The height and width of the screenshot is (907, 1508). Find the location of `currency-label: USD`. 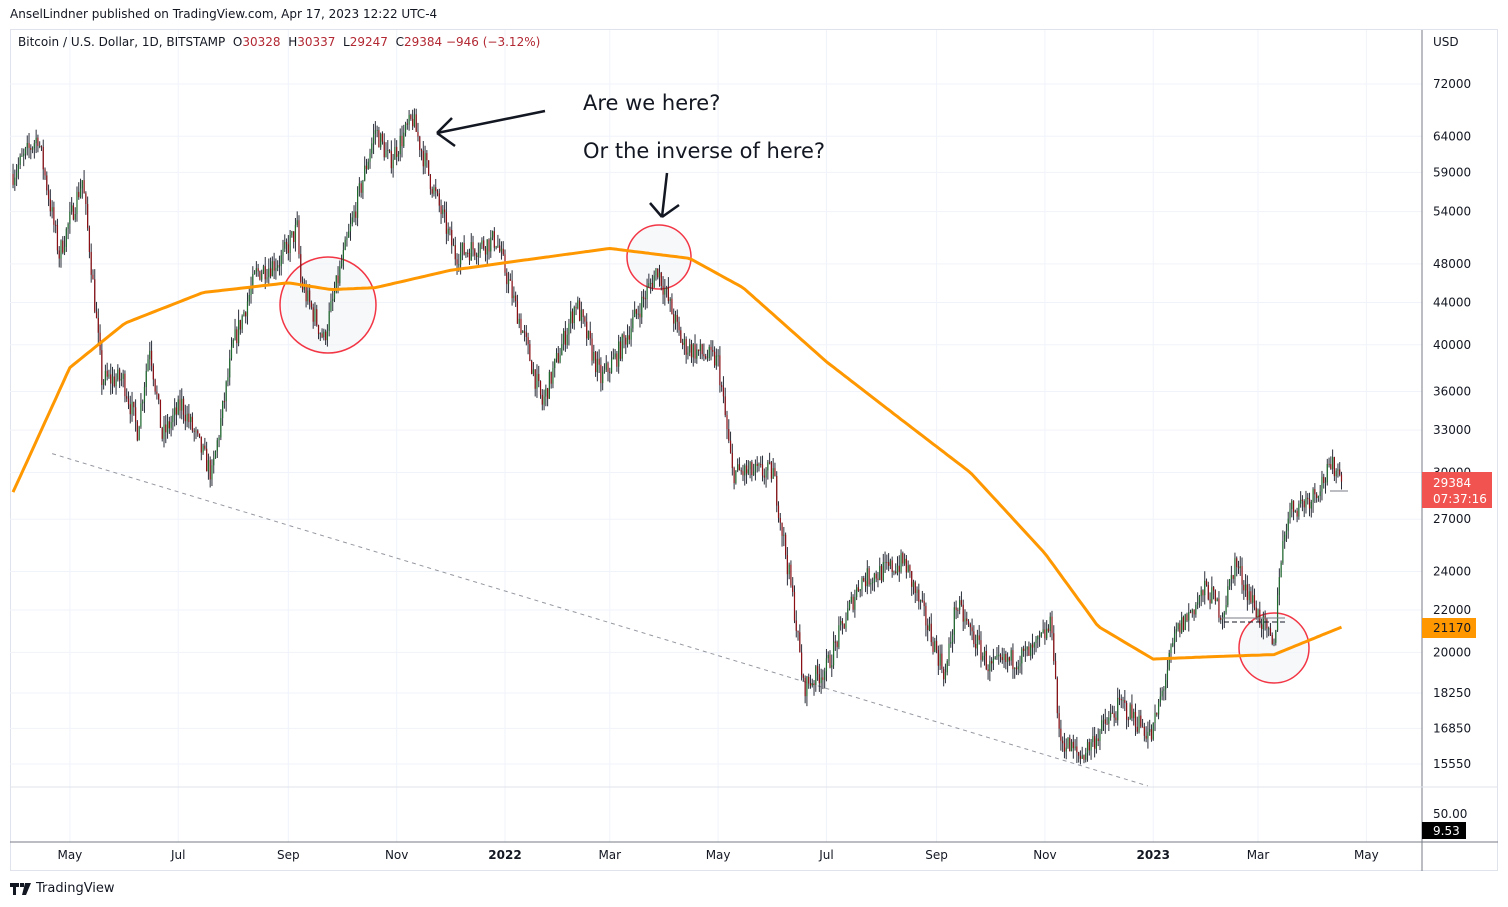

currency-label: USD is located at coordinates (1446, 42).